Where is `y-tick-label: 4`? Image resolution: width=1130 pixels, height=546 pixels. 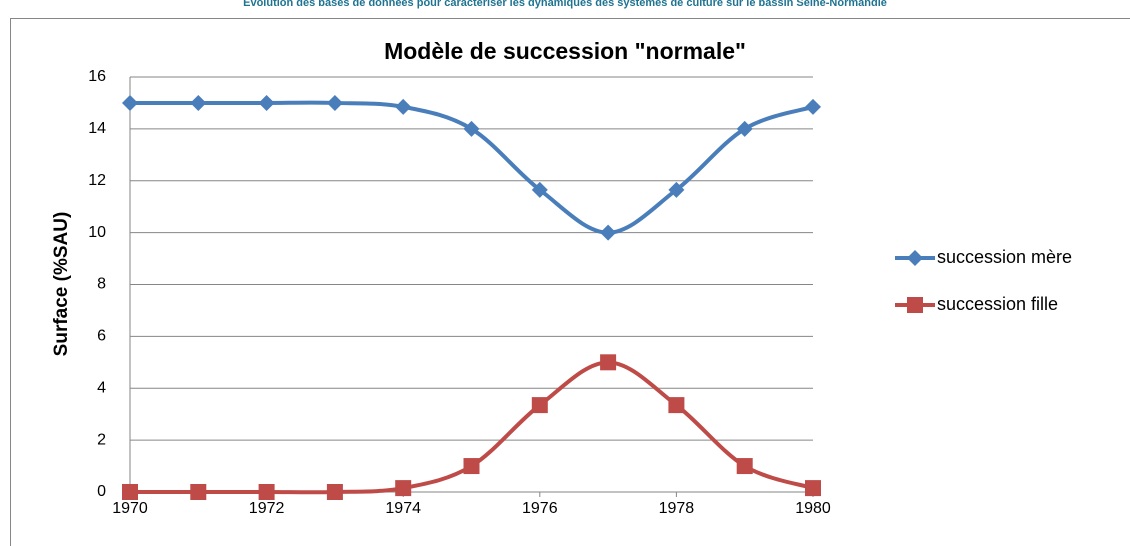 y-tick-label: 4 is located at coordinates (101, 387).